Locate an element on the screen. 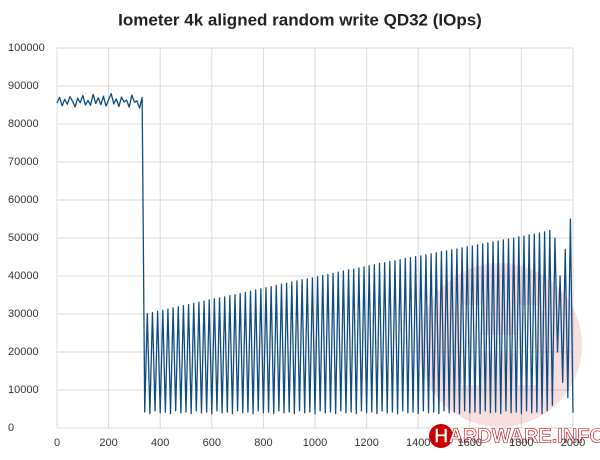  y-tick-label: 60000 is located at coordinates (23, 200).